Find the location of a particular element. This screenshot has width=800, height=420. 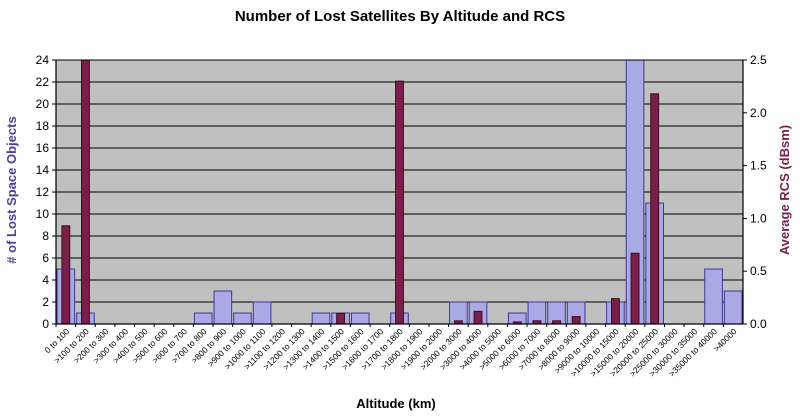

y-tick-label: 22 is located at coordinates (43, 82).